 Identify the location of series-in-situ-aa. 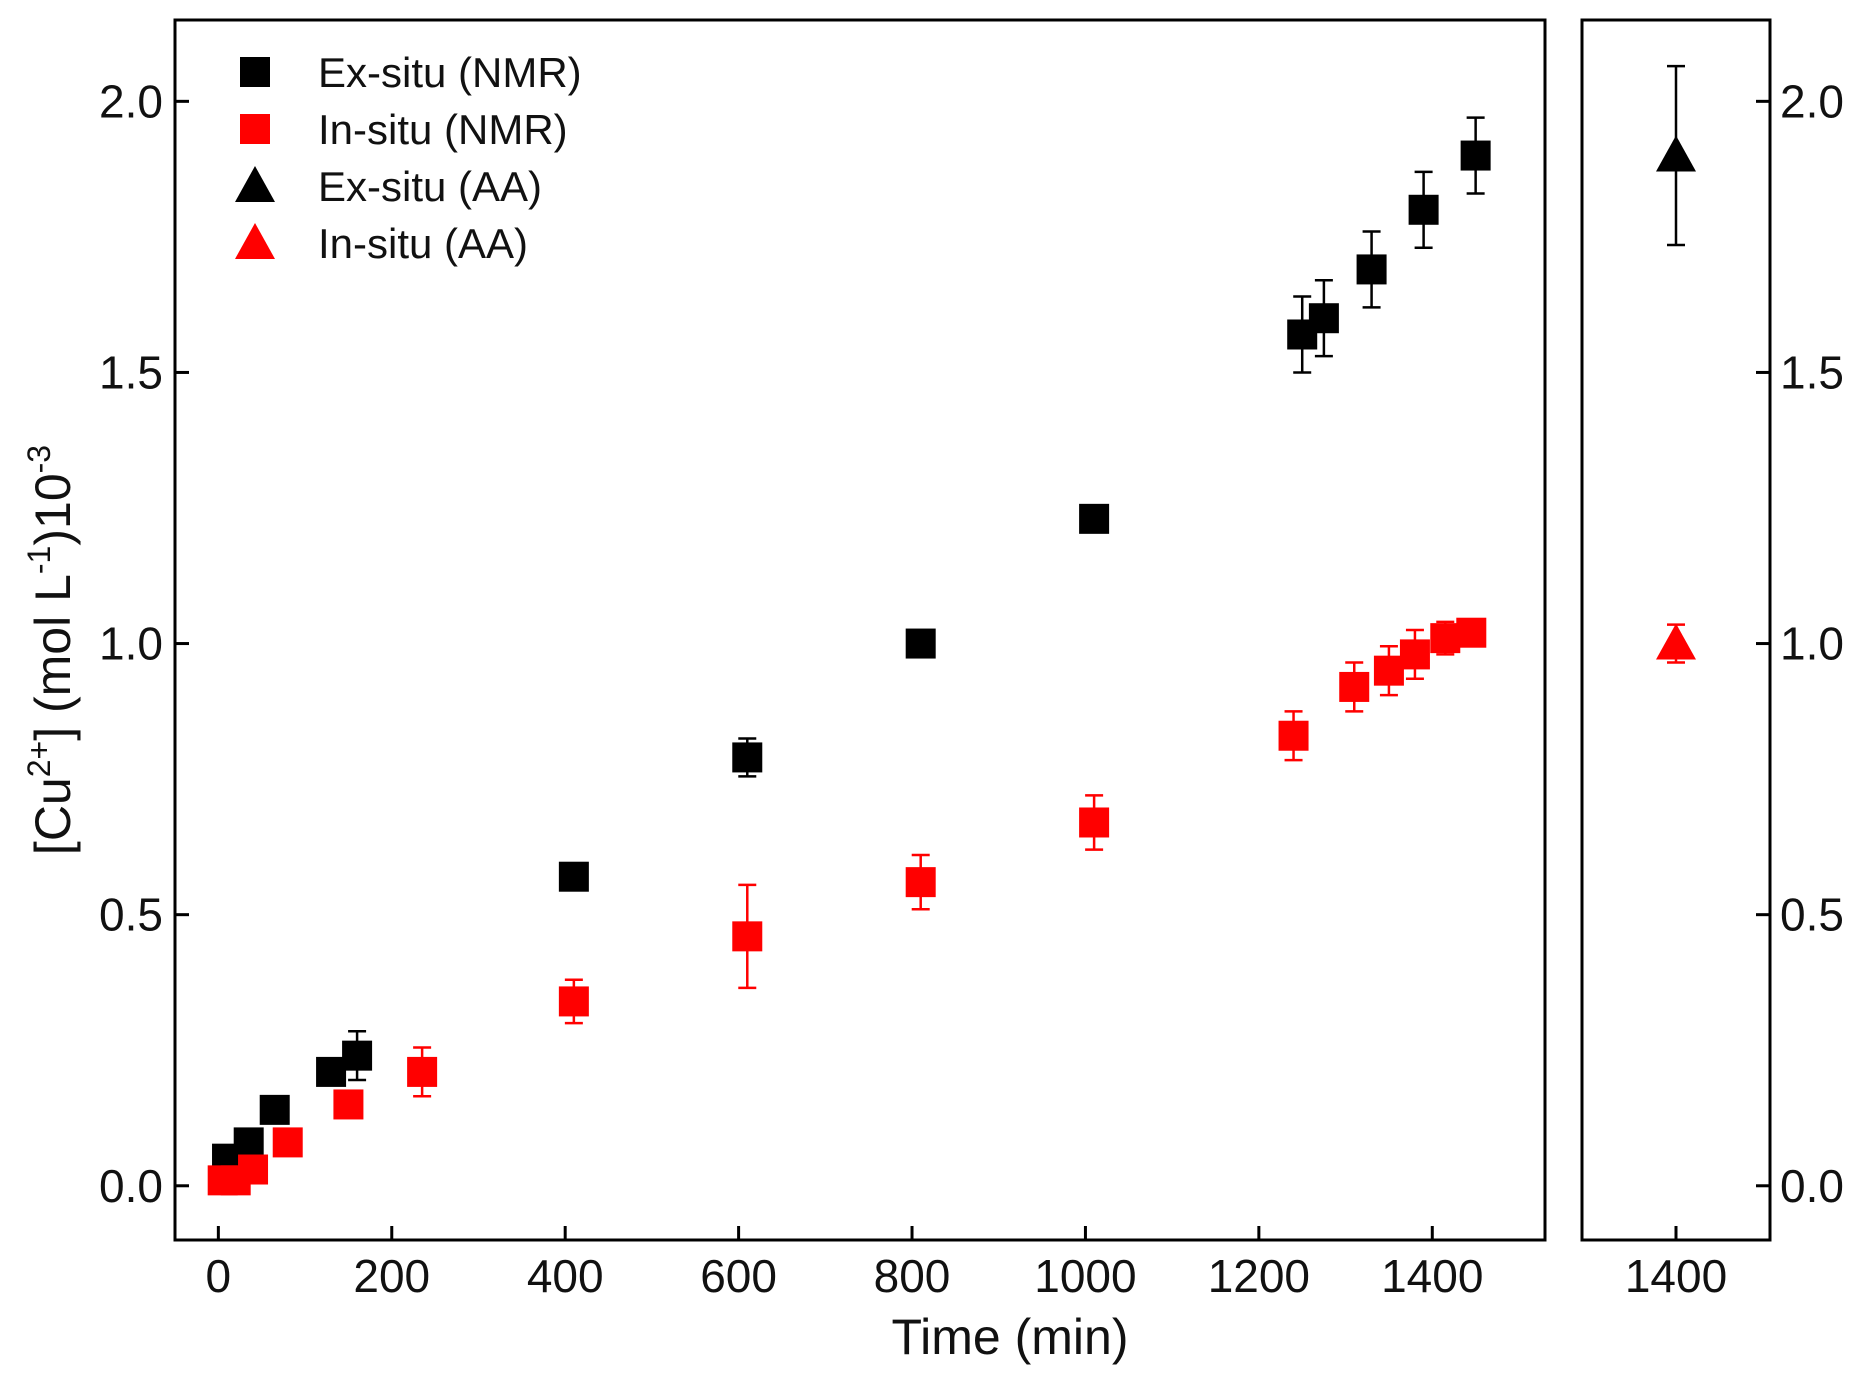
(1676, 643).